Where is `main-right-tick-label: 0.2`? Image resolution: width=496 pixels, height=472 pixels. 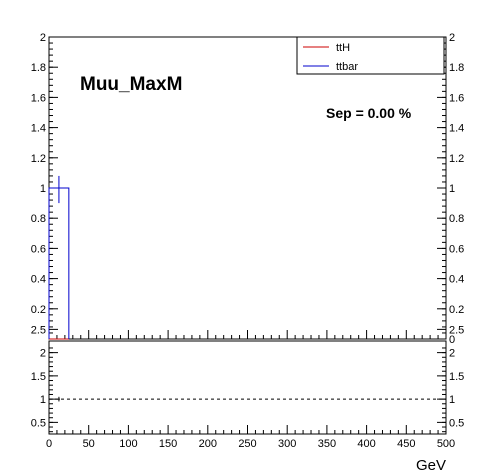
main-right-tick-label: 0.2 is located at coordinates (456, 310).